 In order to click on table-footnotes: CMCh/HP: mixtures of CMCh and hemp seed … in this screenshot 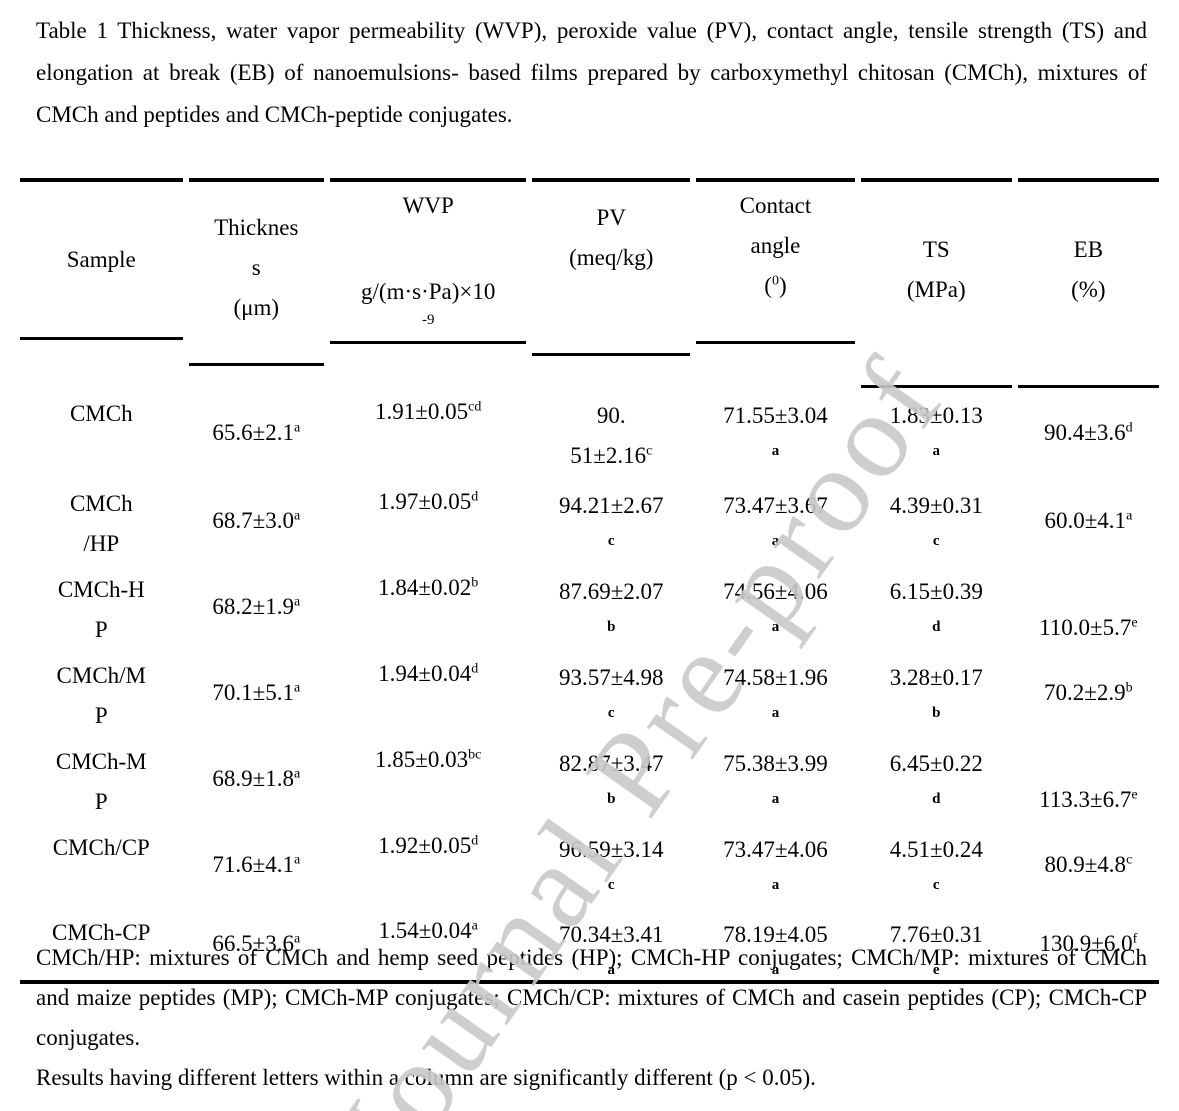, I will do `click(591, 1018)`.